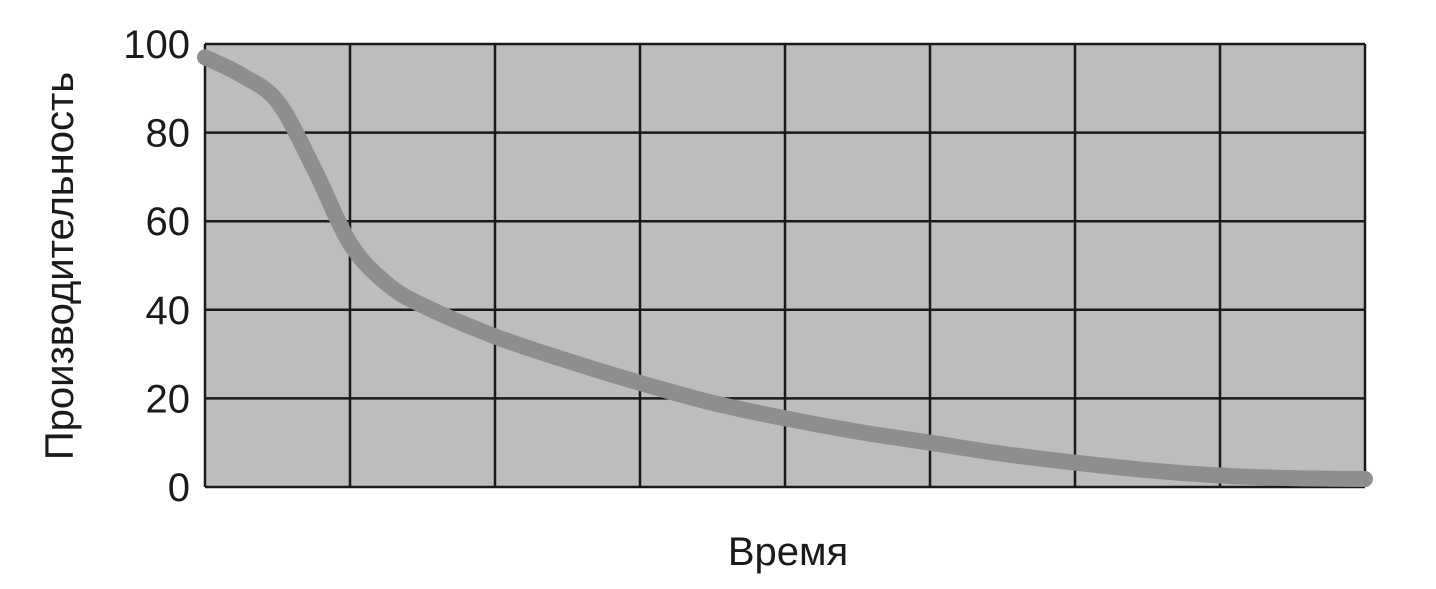 The image size is (1436, 589). I want to click on y-tick-label: 80, so click(168, 134).